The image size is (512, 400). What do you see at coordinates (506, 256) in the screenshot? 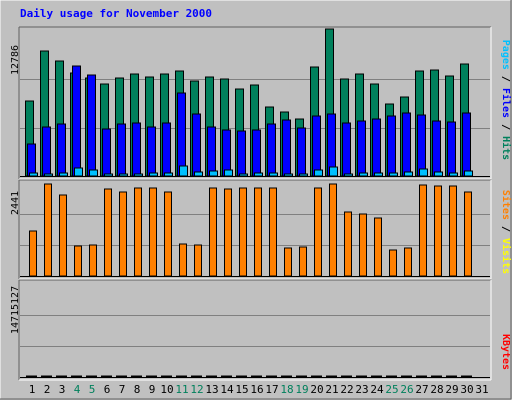
I see `legend-visits: Visits` at bounding box center [506, 256].